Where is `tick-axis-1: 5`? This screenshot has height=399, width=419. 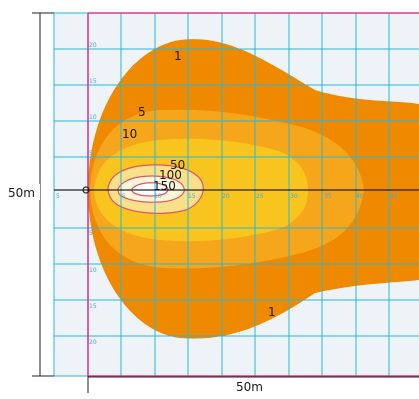 tick-axis-1: 5 is located at coordinates (58, 196).